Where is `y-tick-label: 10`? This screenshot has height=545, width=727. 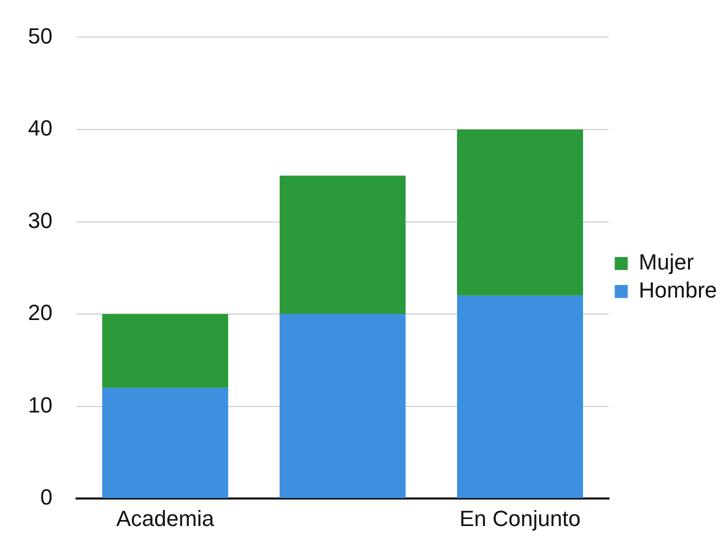 y-tick-label: 10 is located at coordinates (40, 405).